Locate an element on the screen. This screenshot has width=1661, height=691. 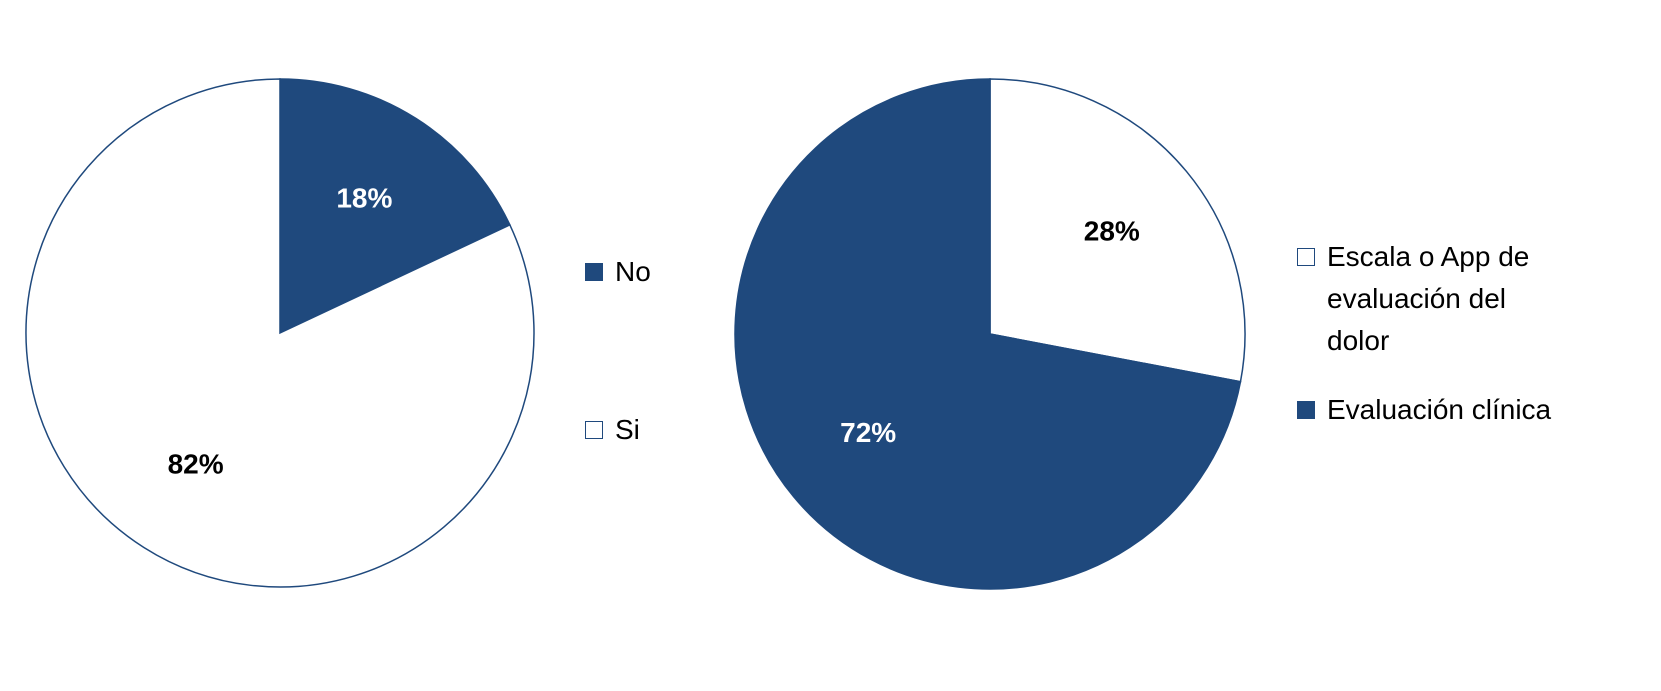
data-label: 72% is located at coordinates (868, 432).